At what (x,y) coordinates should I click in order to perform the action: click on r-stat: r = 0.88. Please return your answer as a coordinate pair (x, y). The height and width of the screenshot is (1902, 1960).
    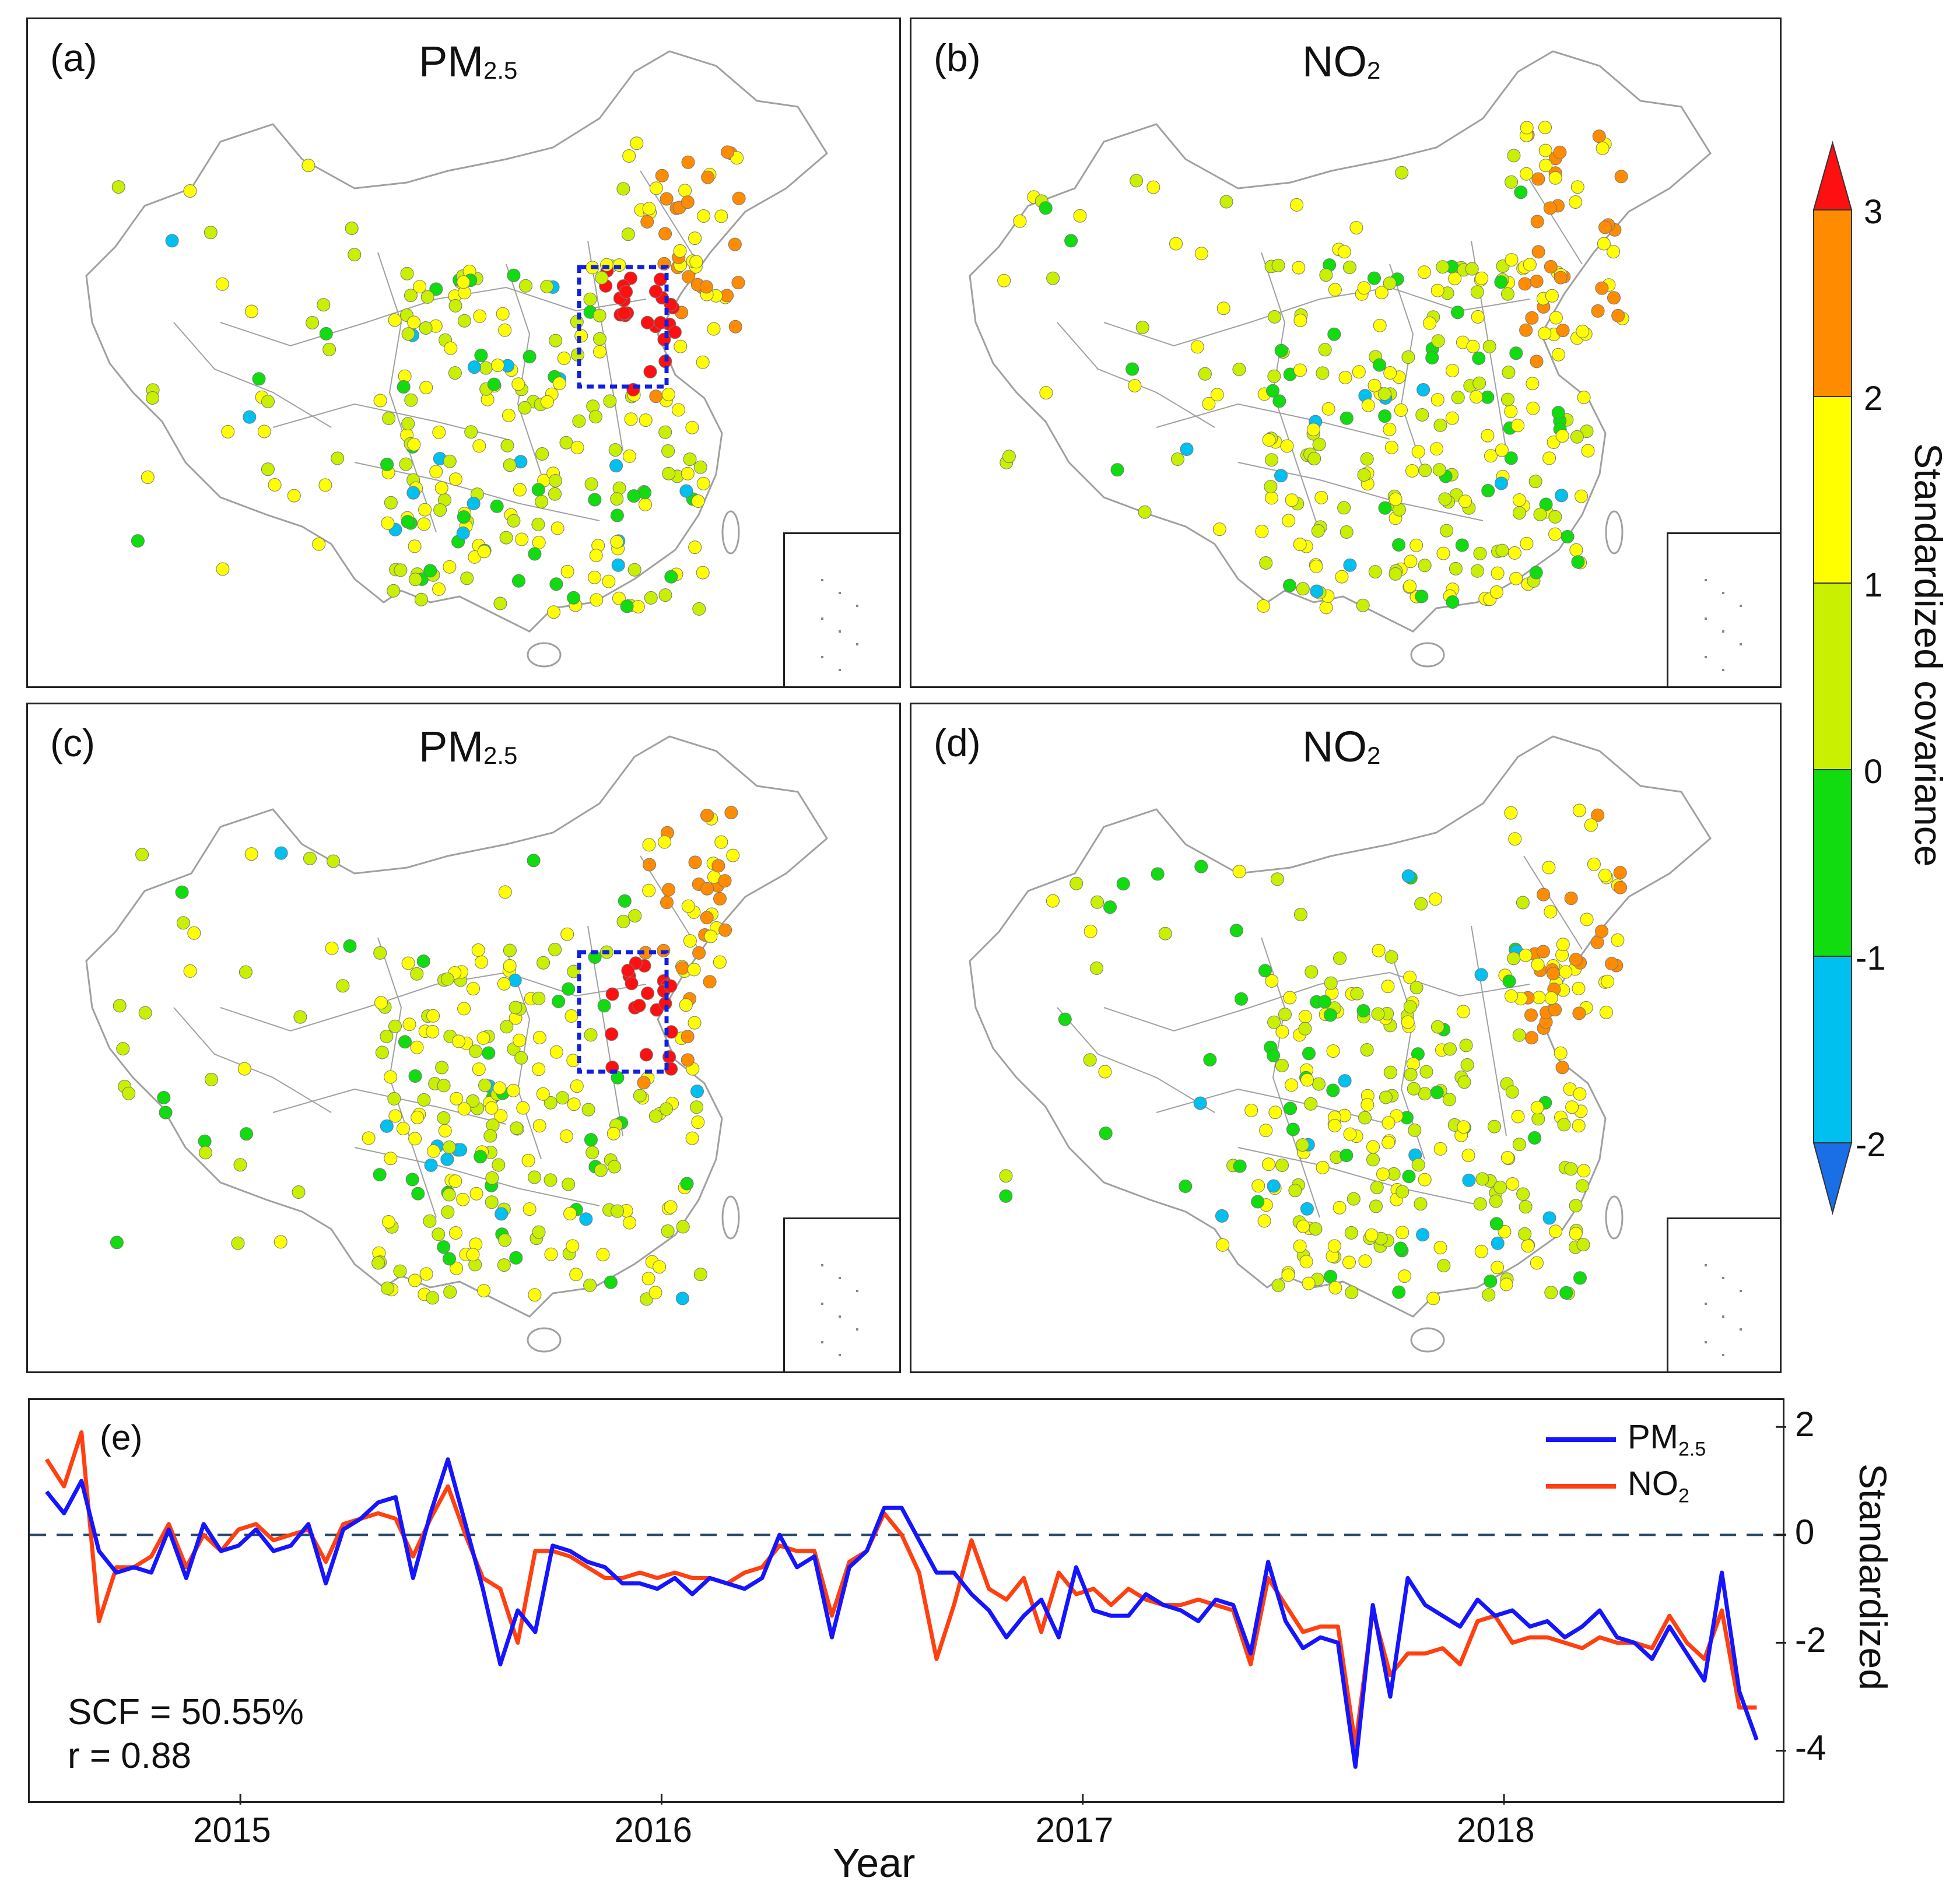
    Looking at the image, I should click on (129, 1756).